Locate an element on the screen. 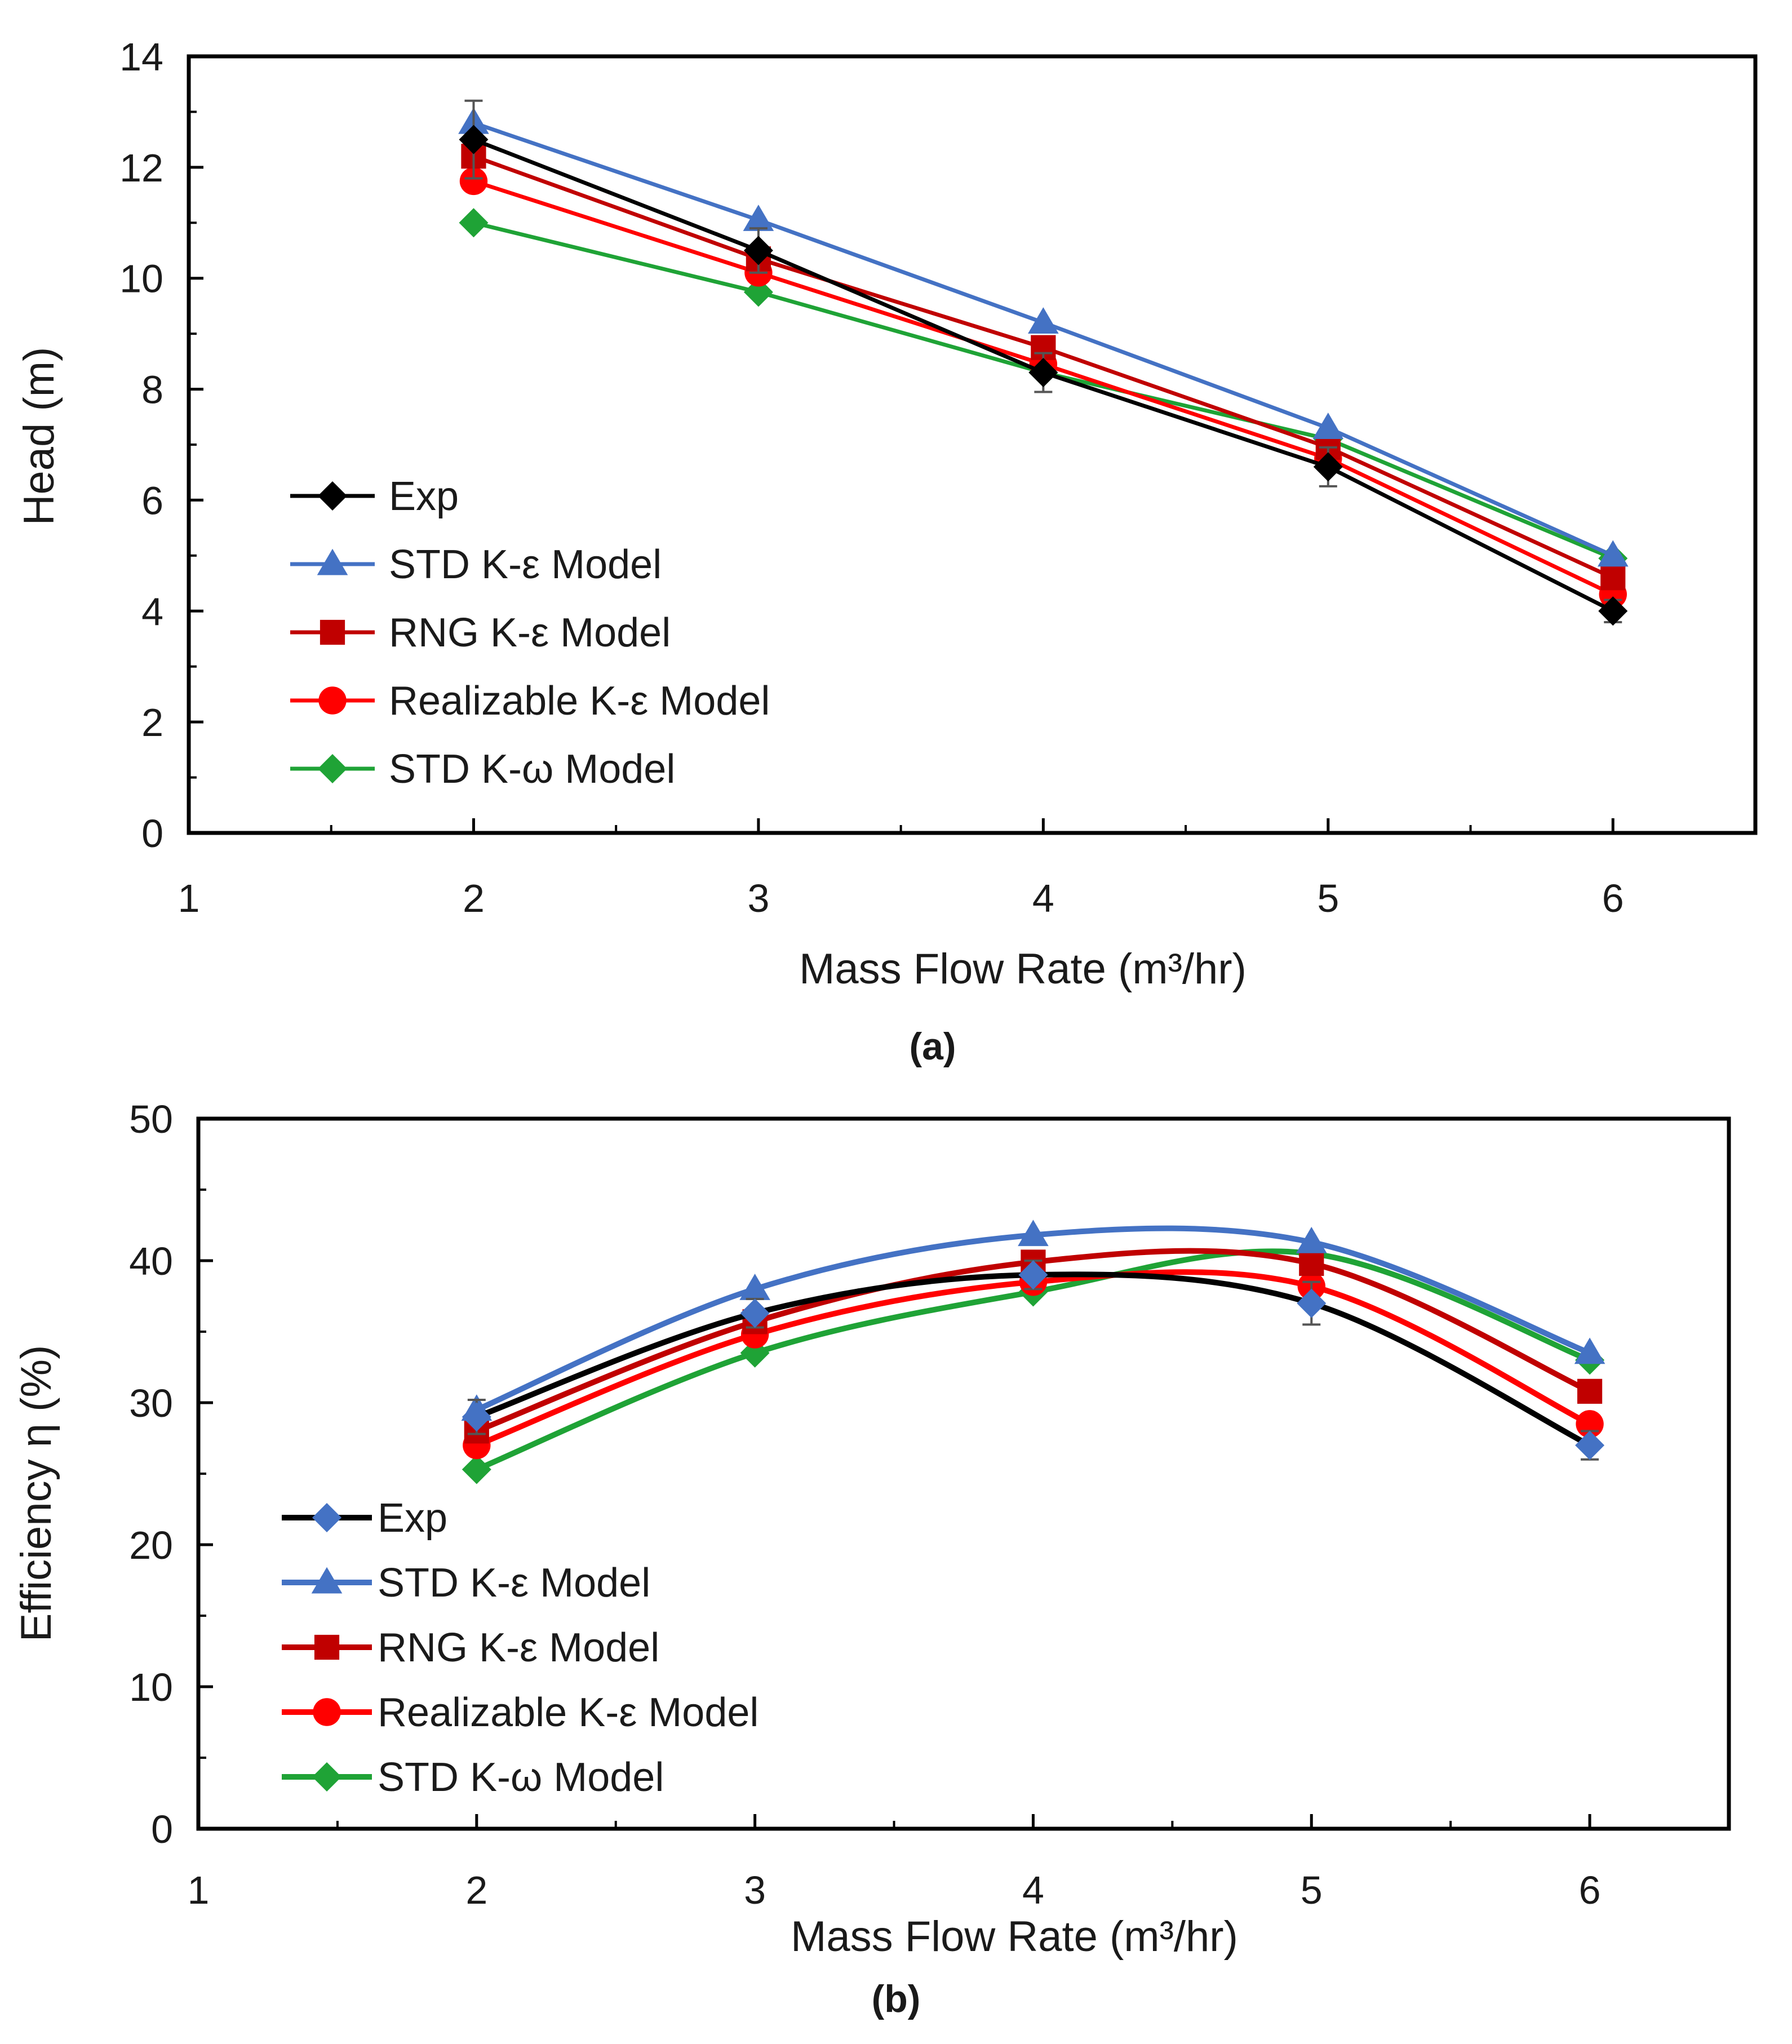  panel-a-x-tick-label: 2 is located at coordinates (474, 898).